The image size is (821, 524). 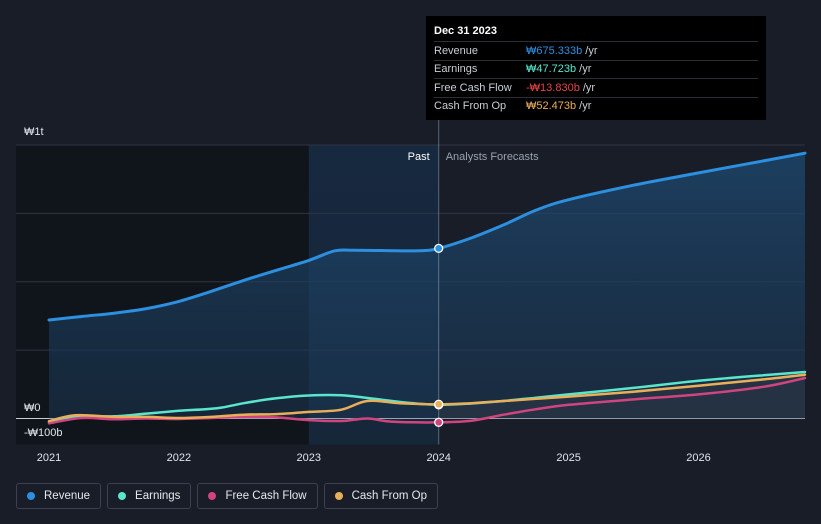 I want to click on tooltip-series-value: -₩13.830b, so click(x=553, y=87).